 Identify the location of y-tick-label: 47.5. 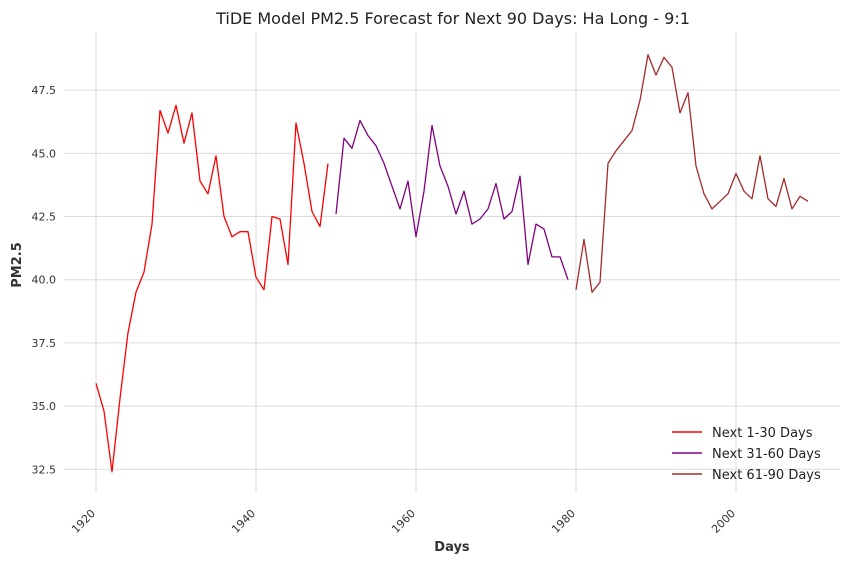
(44, 90).